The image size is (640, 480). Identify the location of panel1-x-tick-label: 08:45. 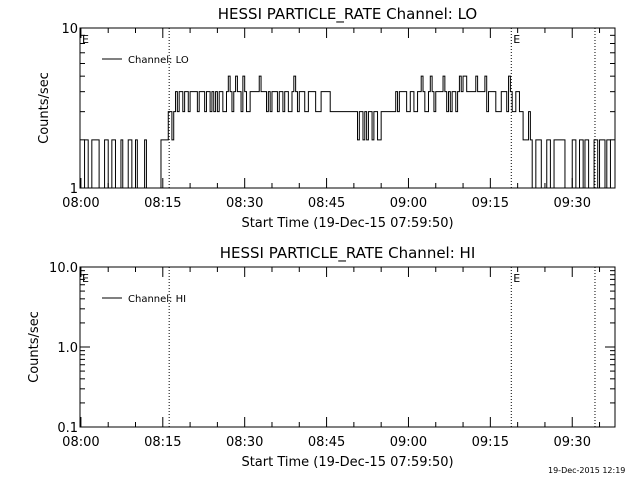
(326, 203).